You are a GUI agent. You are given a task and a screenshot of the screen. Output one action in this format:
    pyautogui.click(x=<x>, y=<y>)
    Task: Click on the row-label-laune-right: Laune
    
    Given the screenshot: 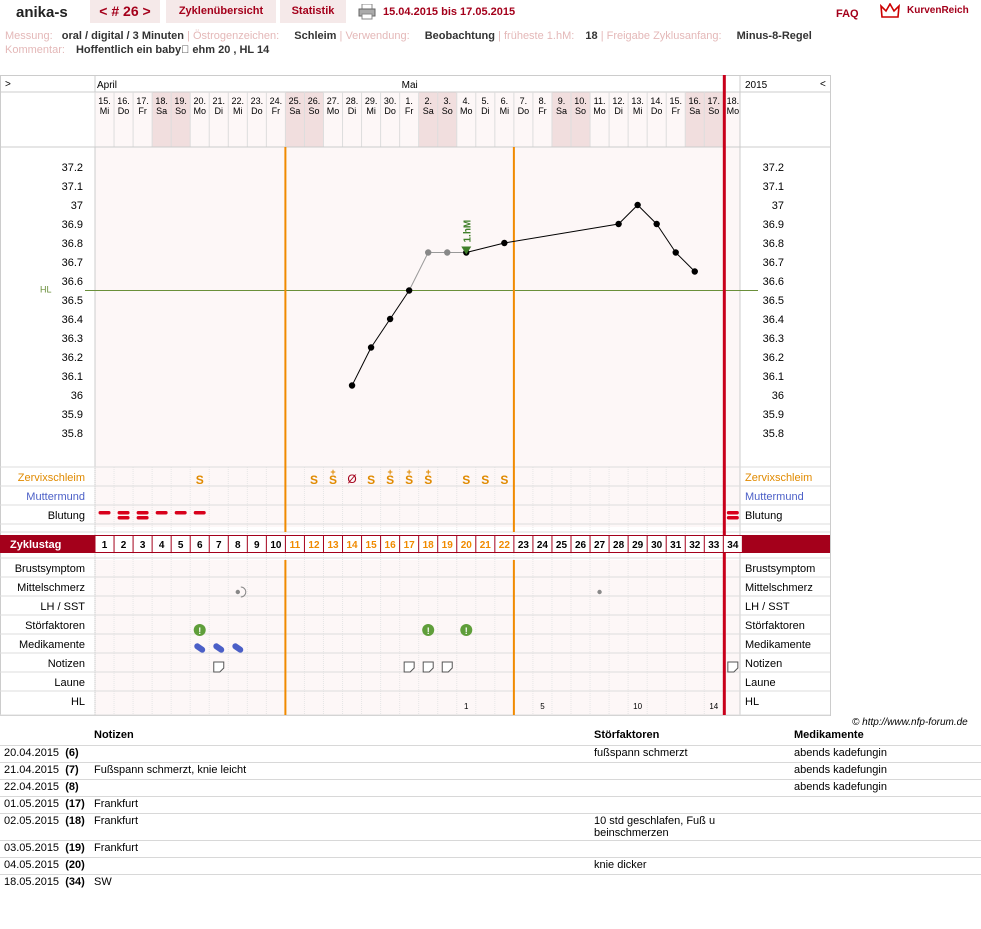 What is the action you would take?
    pyautogui.click(x=760, y=683)
    